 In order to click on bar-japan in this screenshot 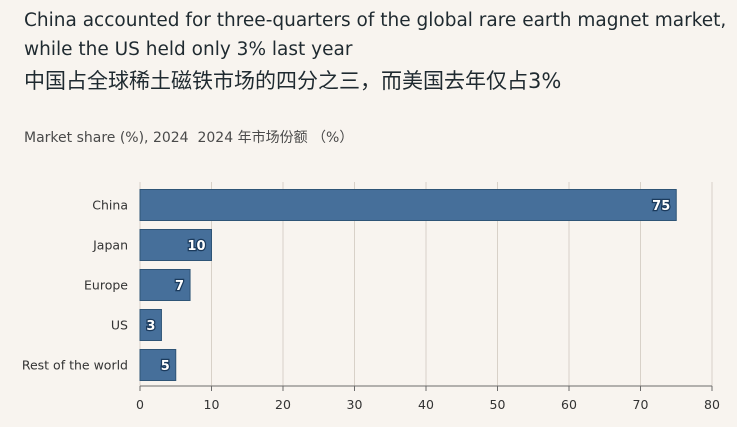, I will do `click(175, 245)`.